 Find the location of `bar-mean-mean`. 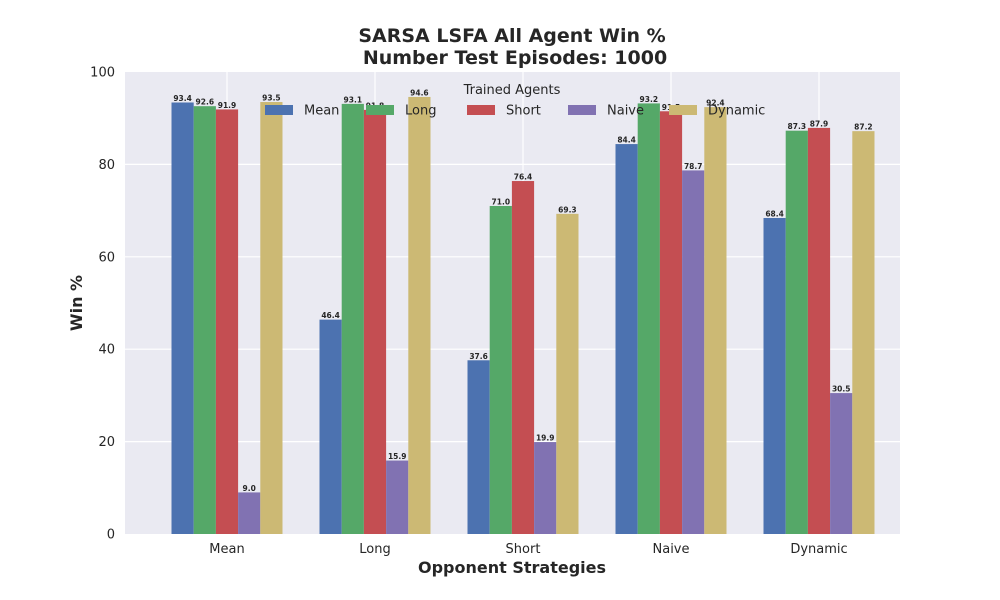

bar-mean-mean is located at coordinates (182, 318).